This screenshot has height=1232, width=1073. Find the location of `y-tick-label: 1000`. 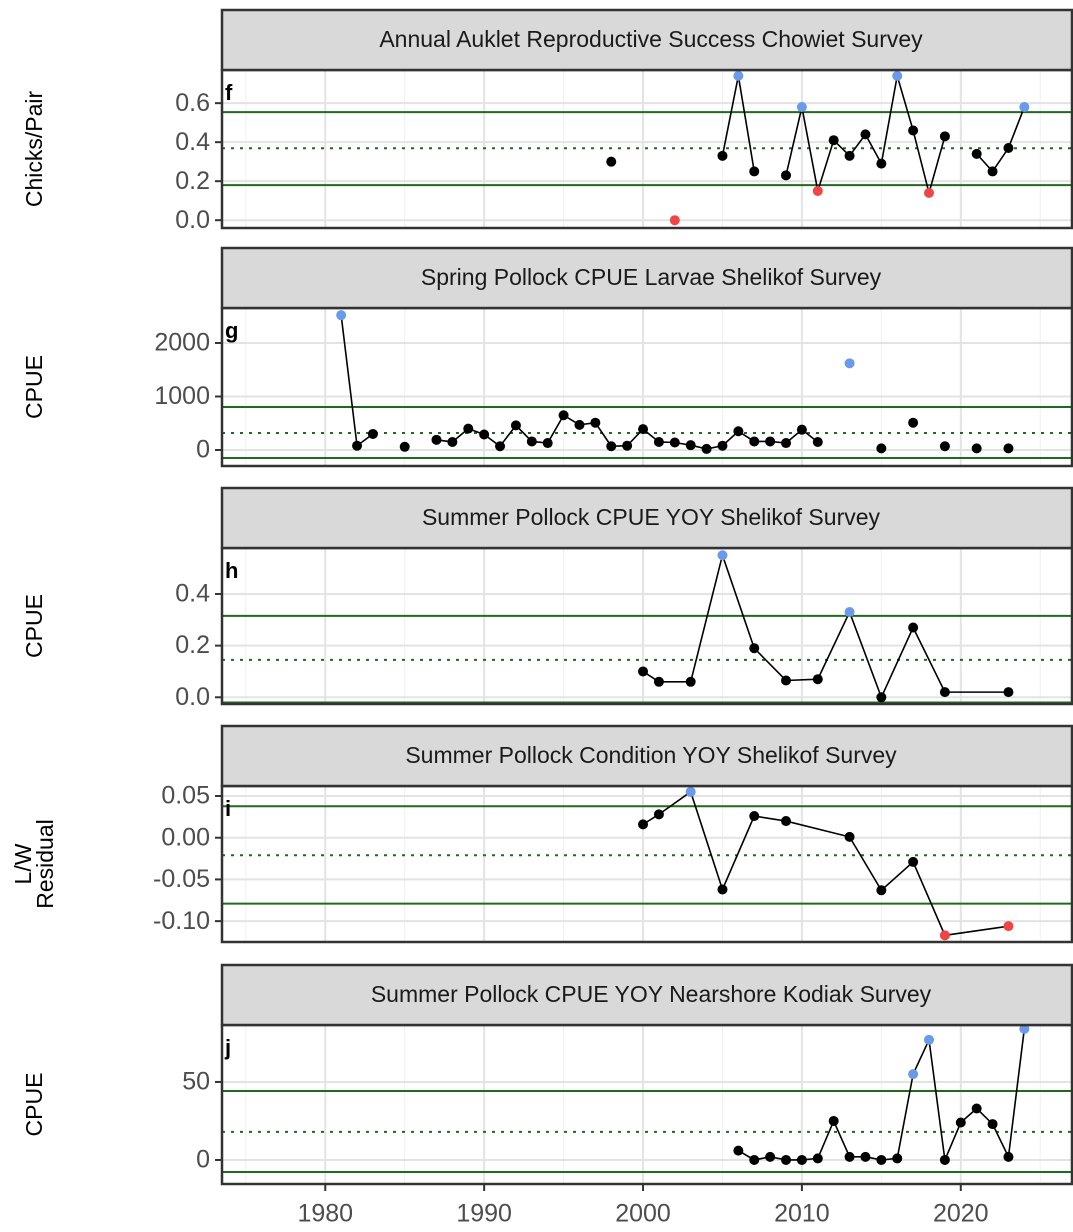

y-tick-label: 1000 is located at coordinates (182, 396).